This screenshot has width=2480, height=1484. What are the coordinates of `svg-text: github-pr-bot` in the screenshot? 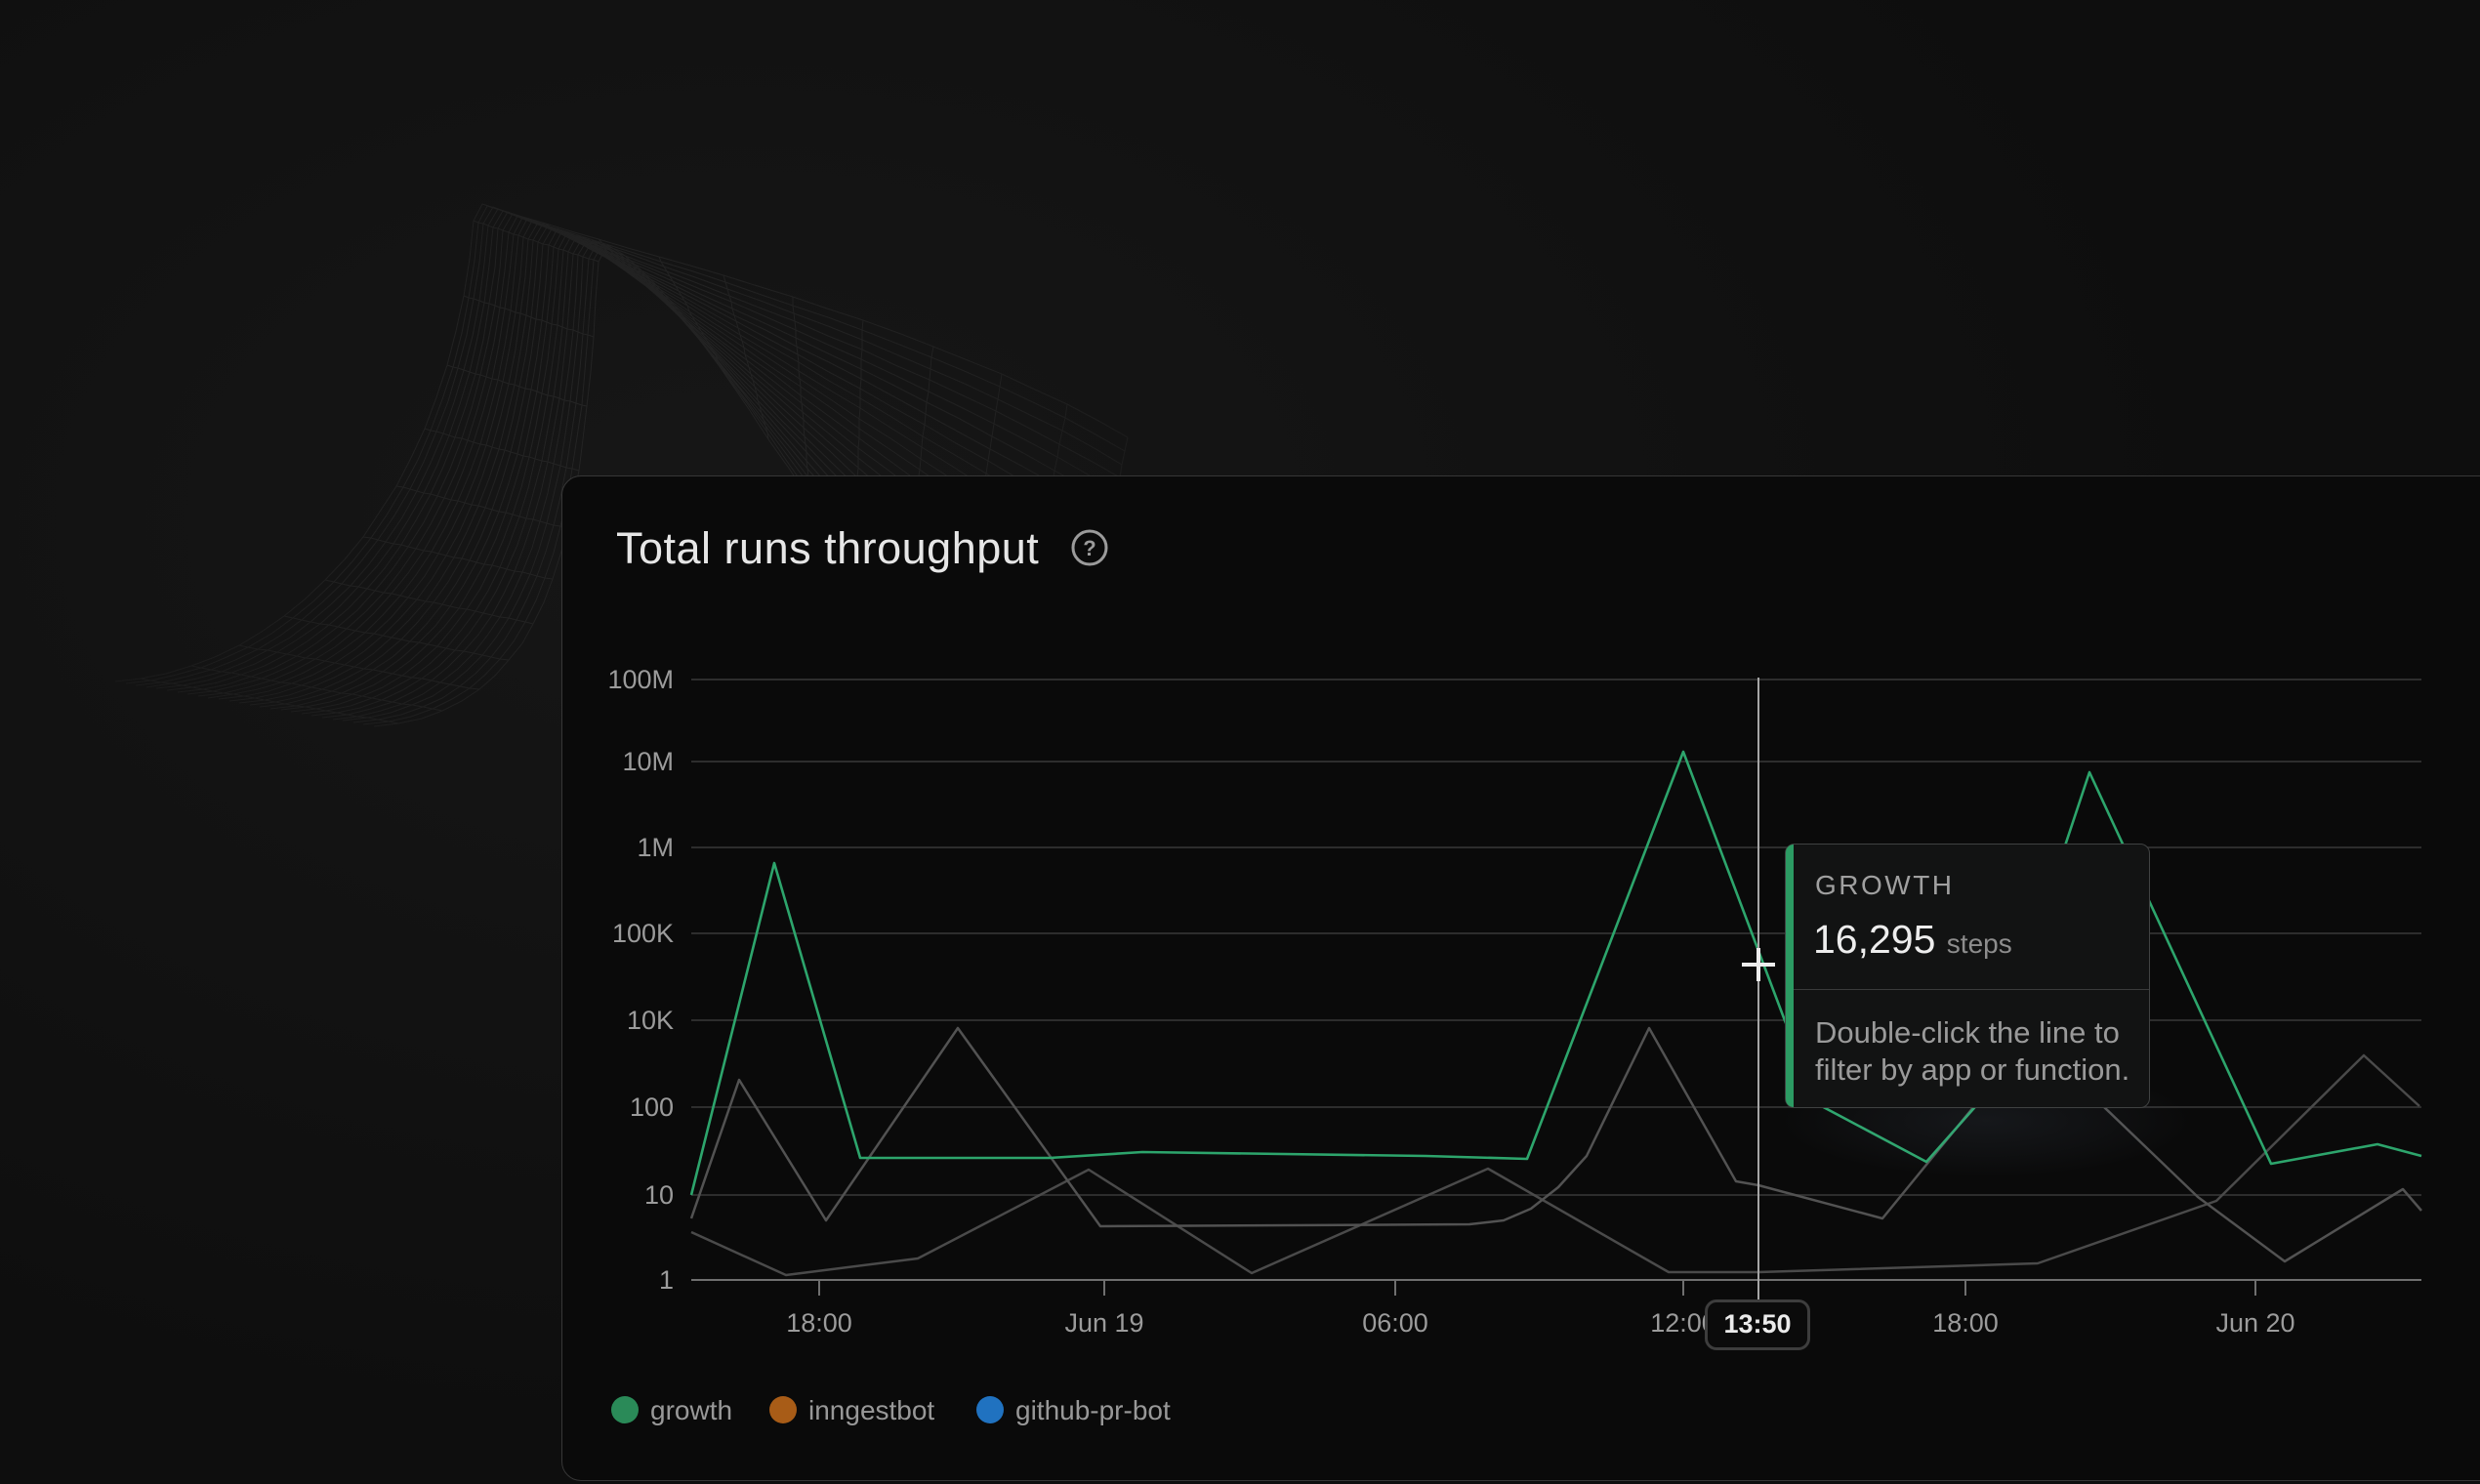 It's located at (1093, 1410).